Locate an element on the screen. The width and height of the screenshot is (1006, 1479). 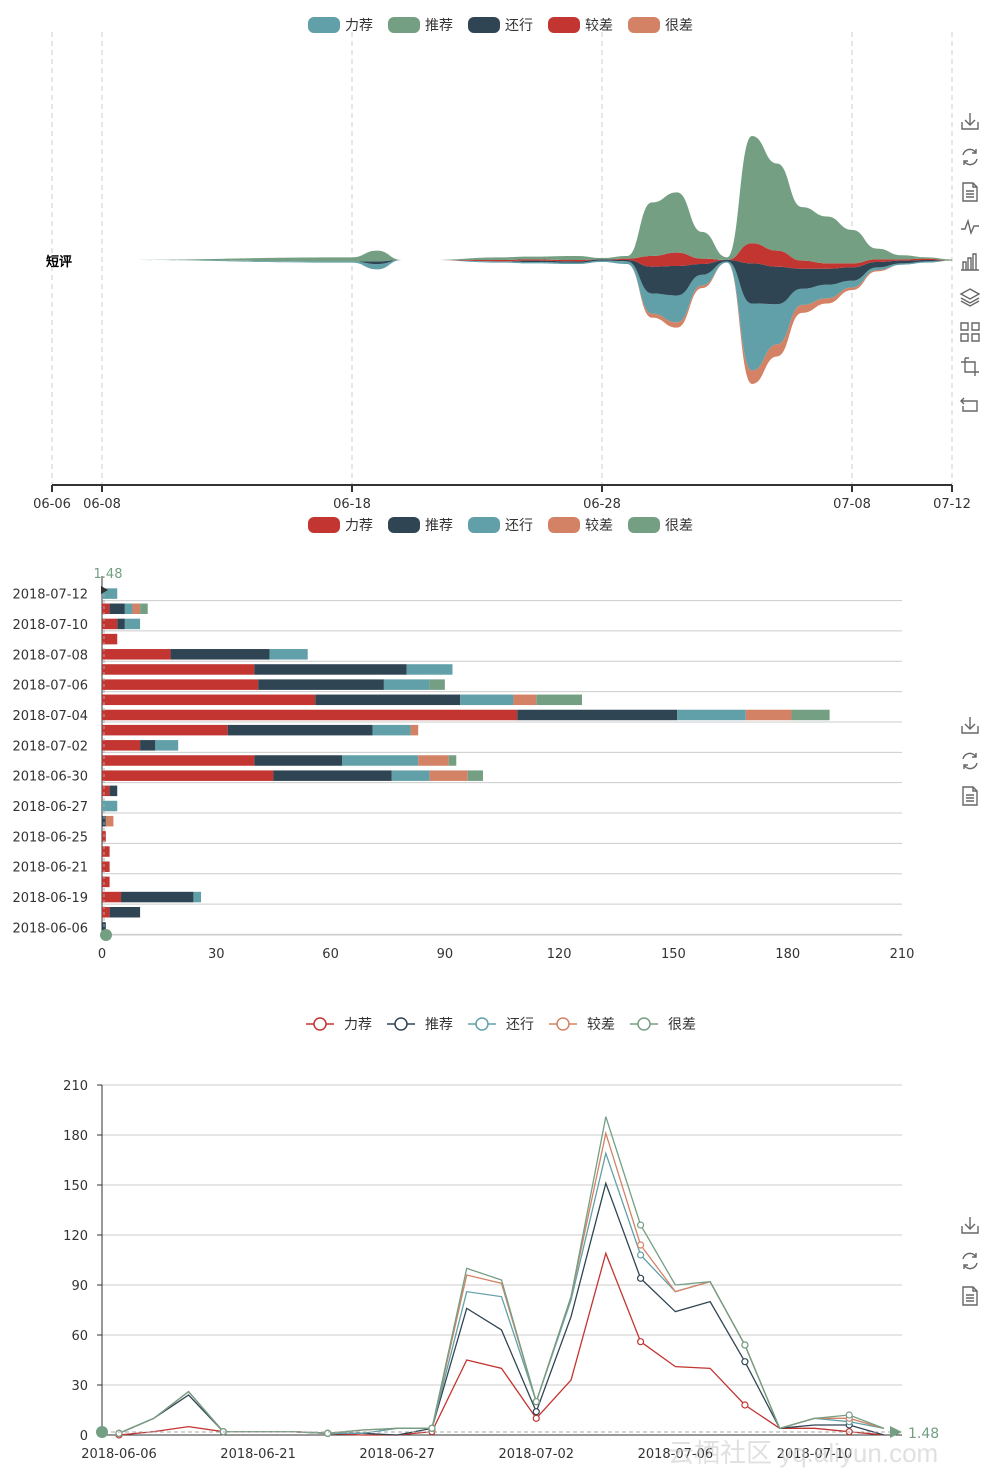
river-layer-e68ea8e88d90 is located at coordinates (502, 200).